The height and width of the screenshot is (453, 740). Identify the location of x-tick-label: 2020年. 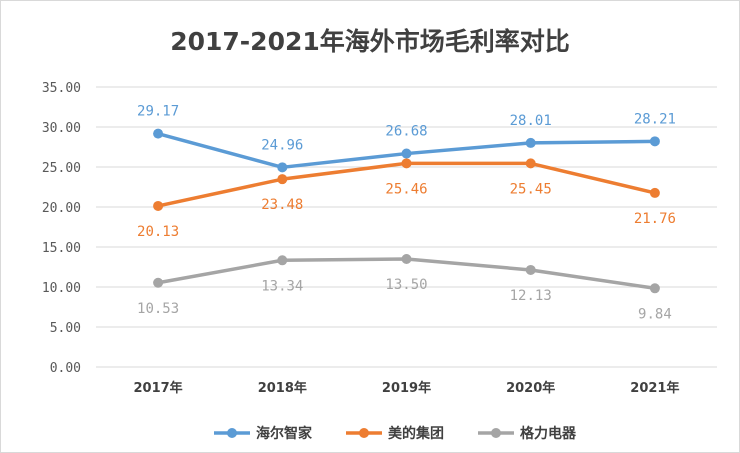
(530, 388).